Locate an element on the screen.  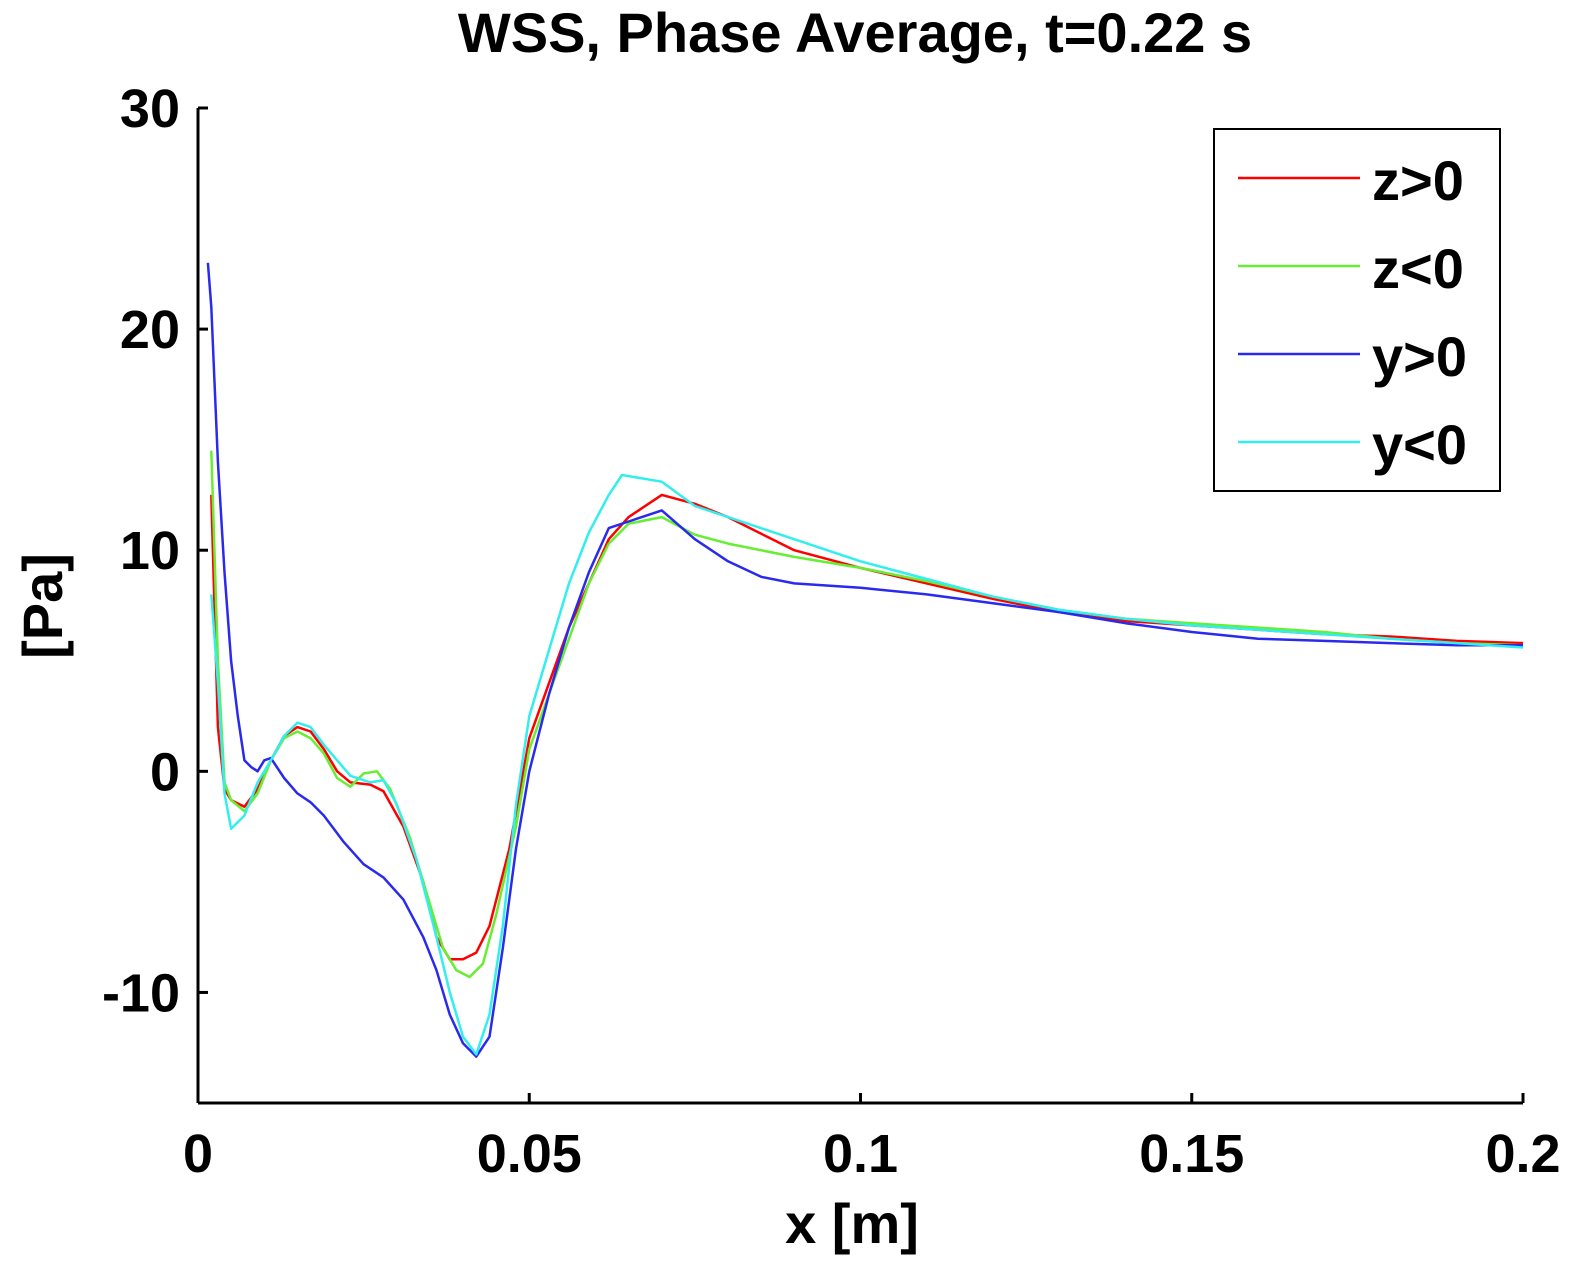
x-tick-label: 0.15 is located at coordinates (1191, 1154).